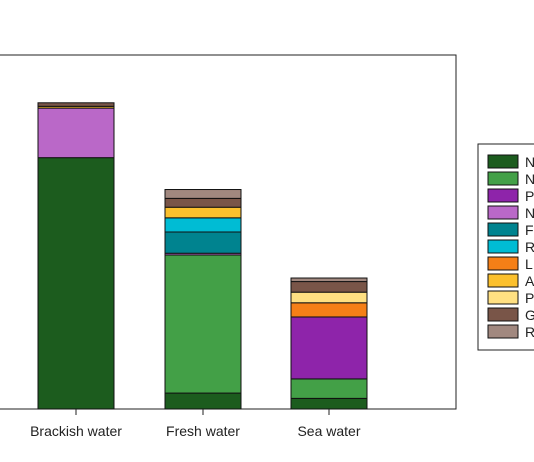  I want to click on legend-label: F, so click(529, 230).